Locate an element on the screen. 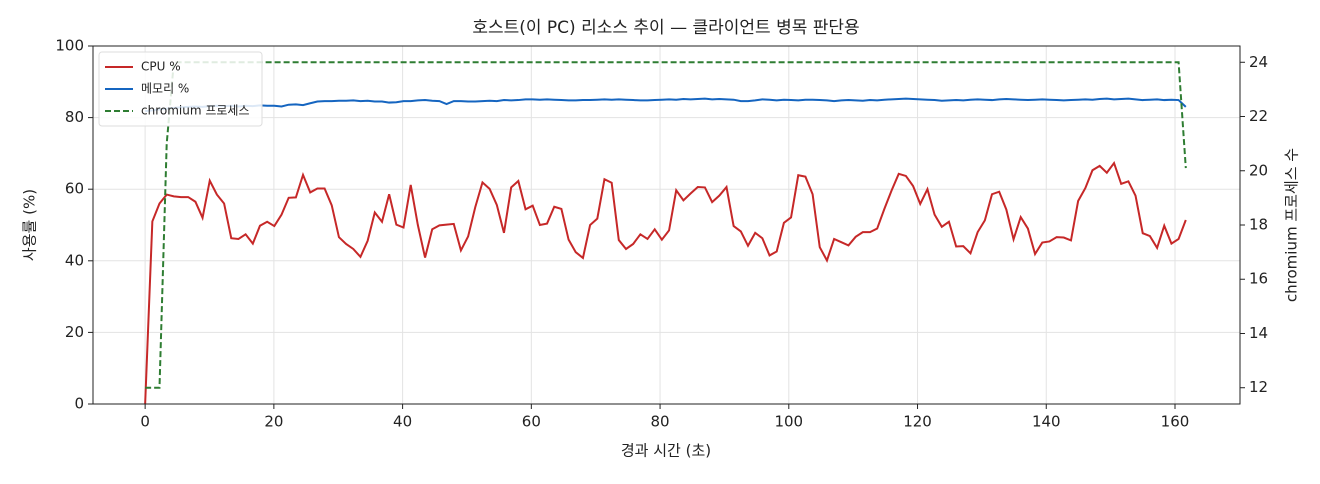  y2-tick-label: 14 is located at coordinates (1258, 333).